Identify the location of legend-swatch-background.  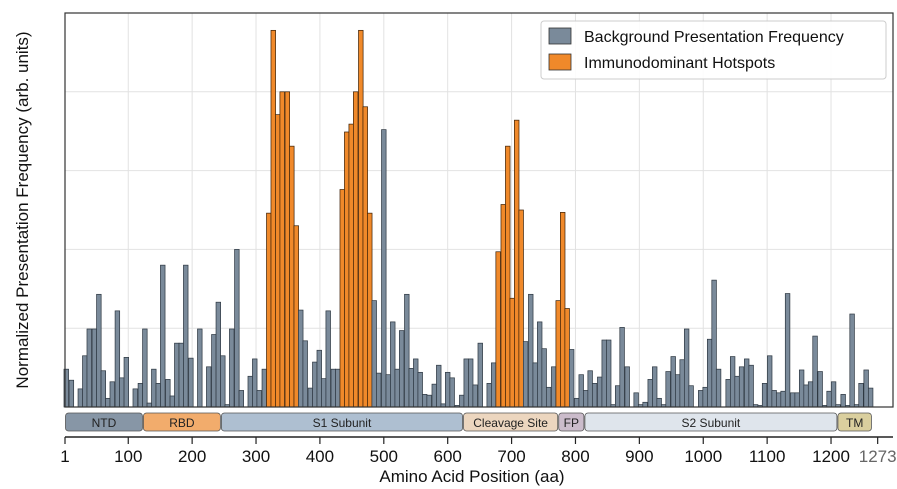
(560, 36).